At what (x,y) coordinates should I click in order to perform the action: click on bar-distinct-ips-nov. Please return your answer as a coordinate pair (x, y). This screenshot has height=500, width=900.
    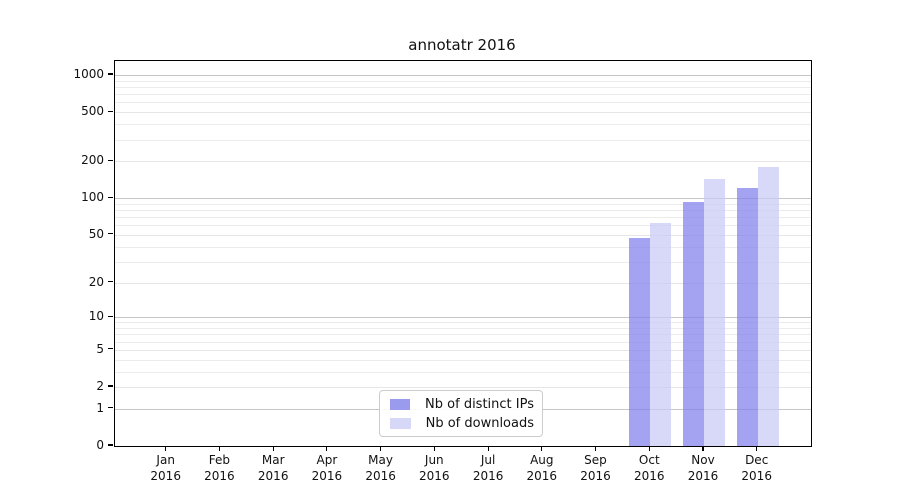
    Looking at the image, I should click on (693, 324).